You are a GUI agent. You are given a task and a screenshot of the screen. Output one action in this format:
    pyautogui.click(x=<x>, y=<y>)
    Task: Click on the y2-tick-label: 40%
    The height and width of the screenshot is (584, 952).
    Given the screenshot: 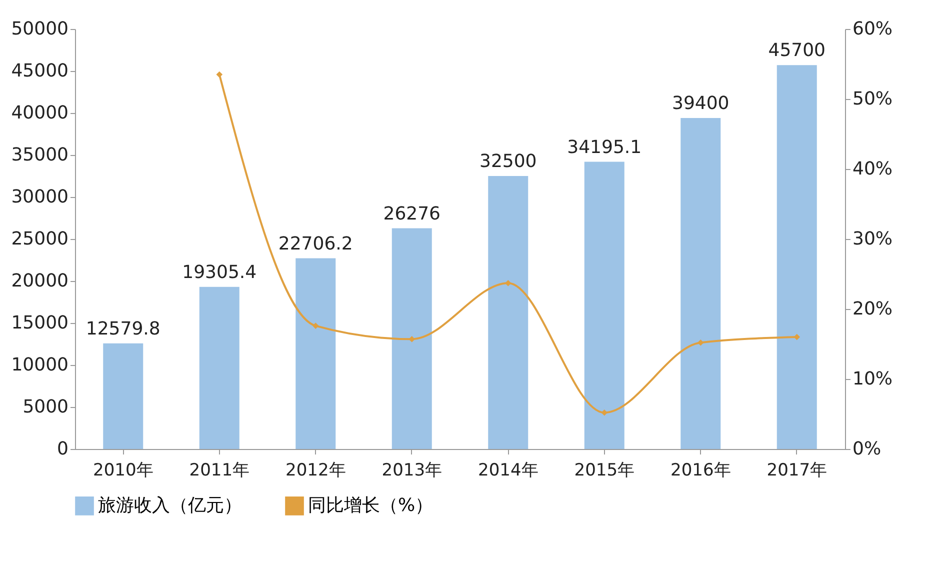 What is the action you would take?
    pyautogui.click(x=872, y=169)
    